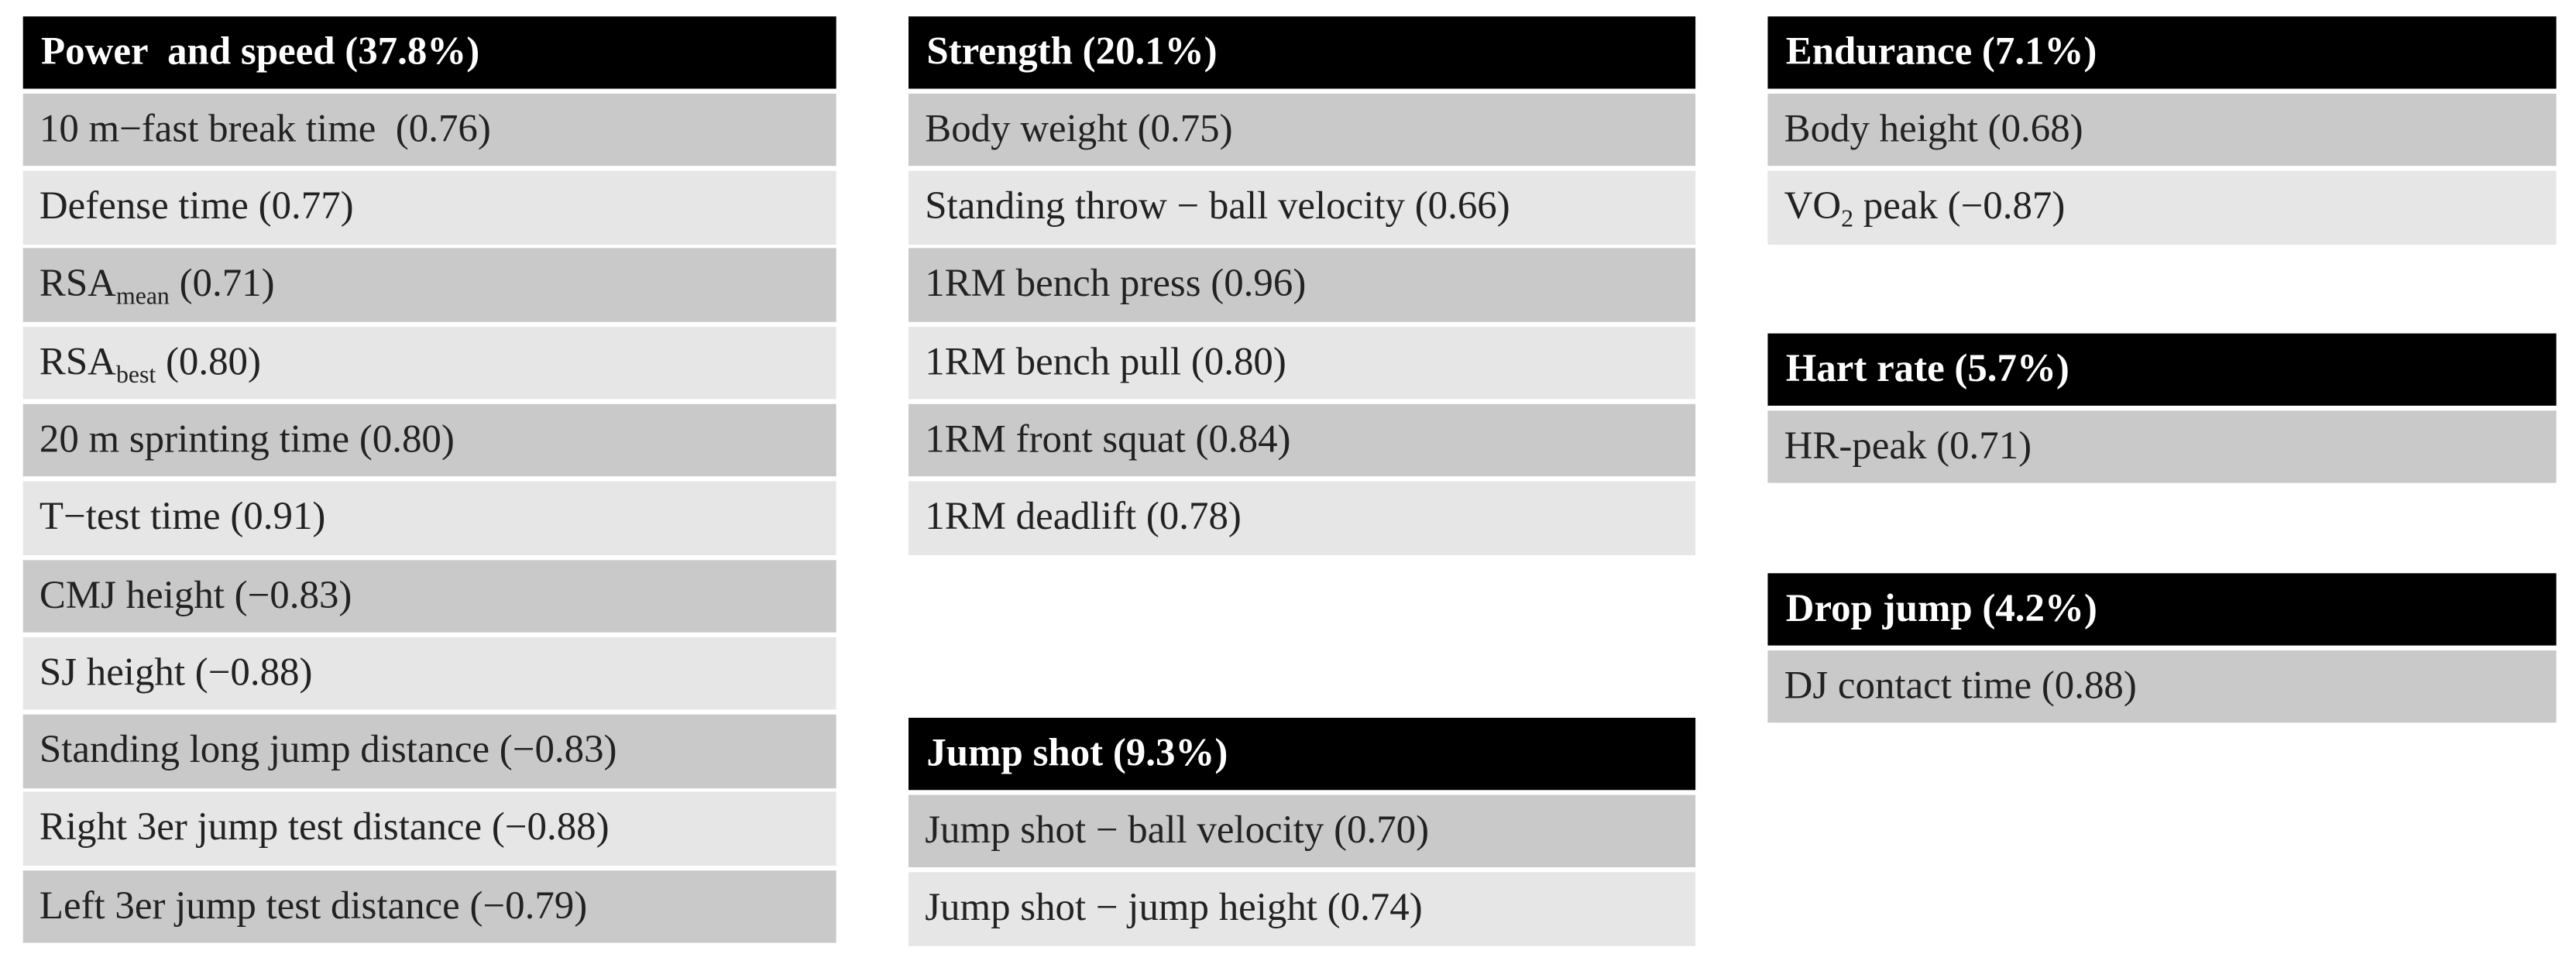 The image size is (2576, 971). Describe the element at coordinates (1302, 908) in the screenshot. I see `item: Jump shot − jump height (0.74)` at that location.